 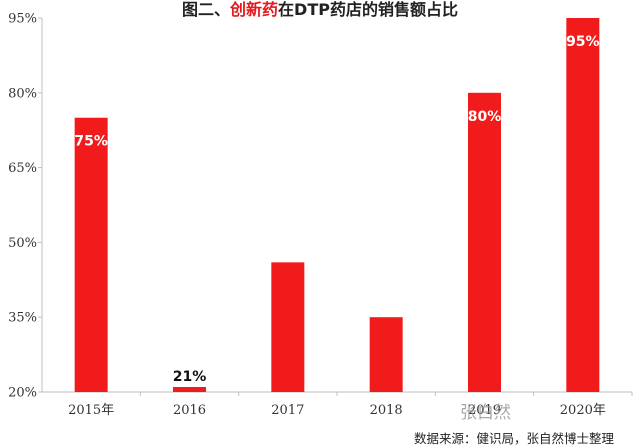 What do you see at coordinates (485, 117) in the screenshot?
I see `data-label: 80%` at bounding box center [485, 117].